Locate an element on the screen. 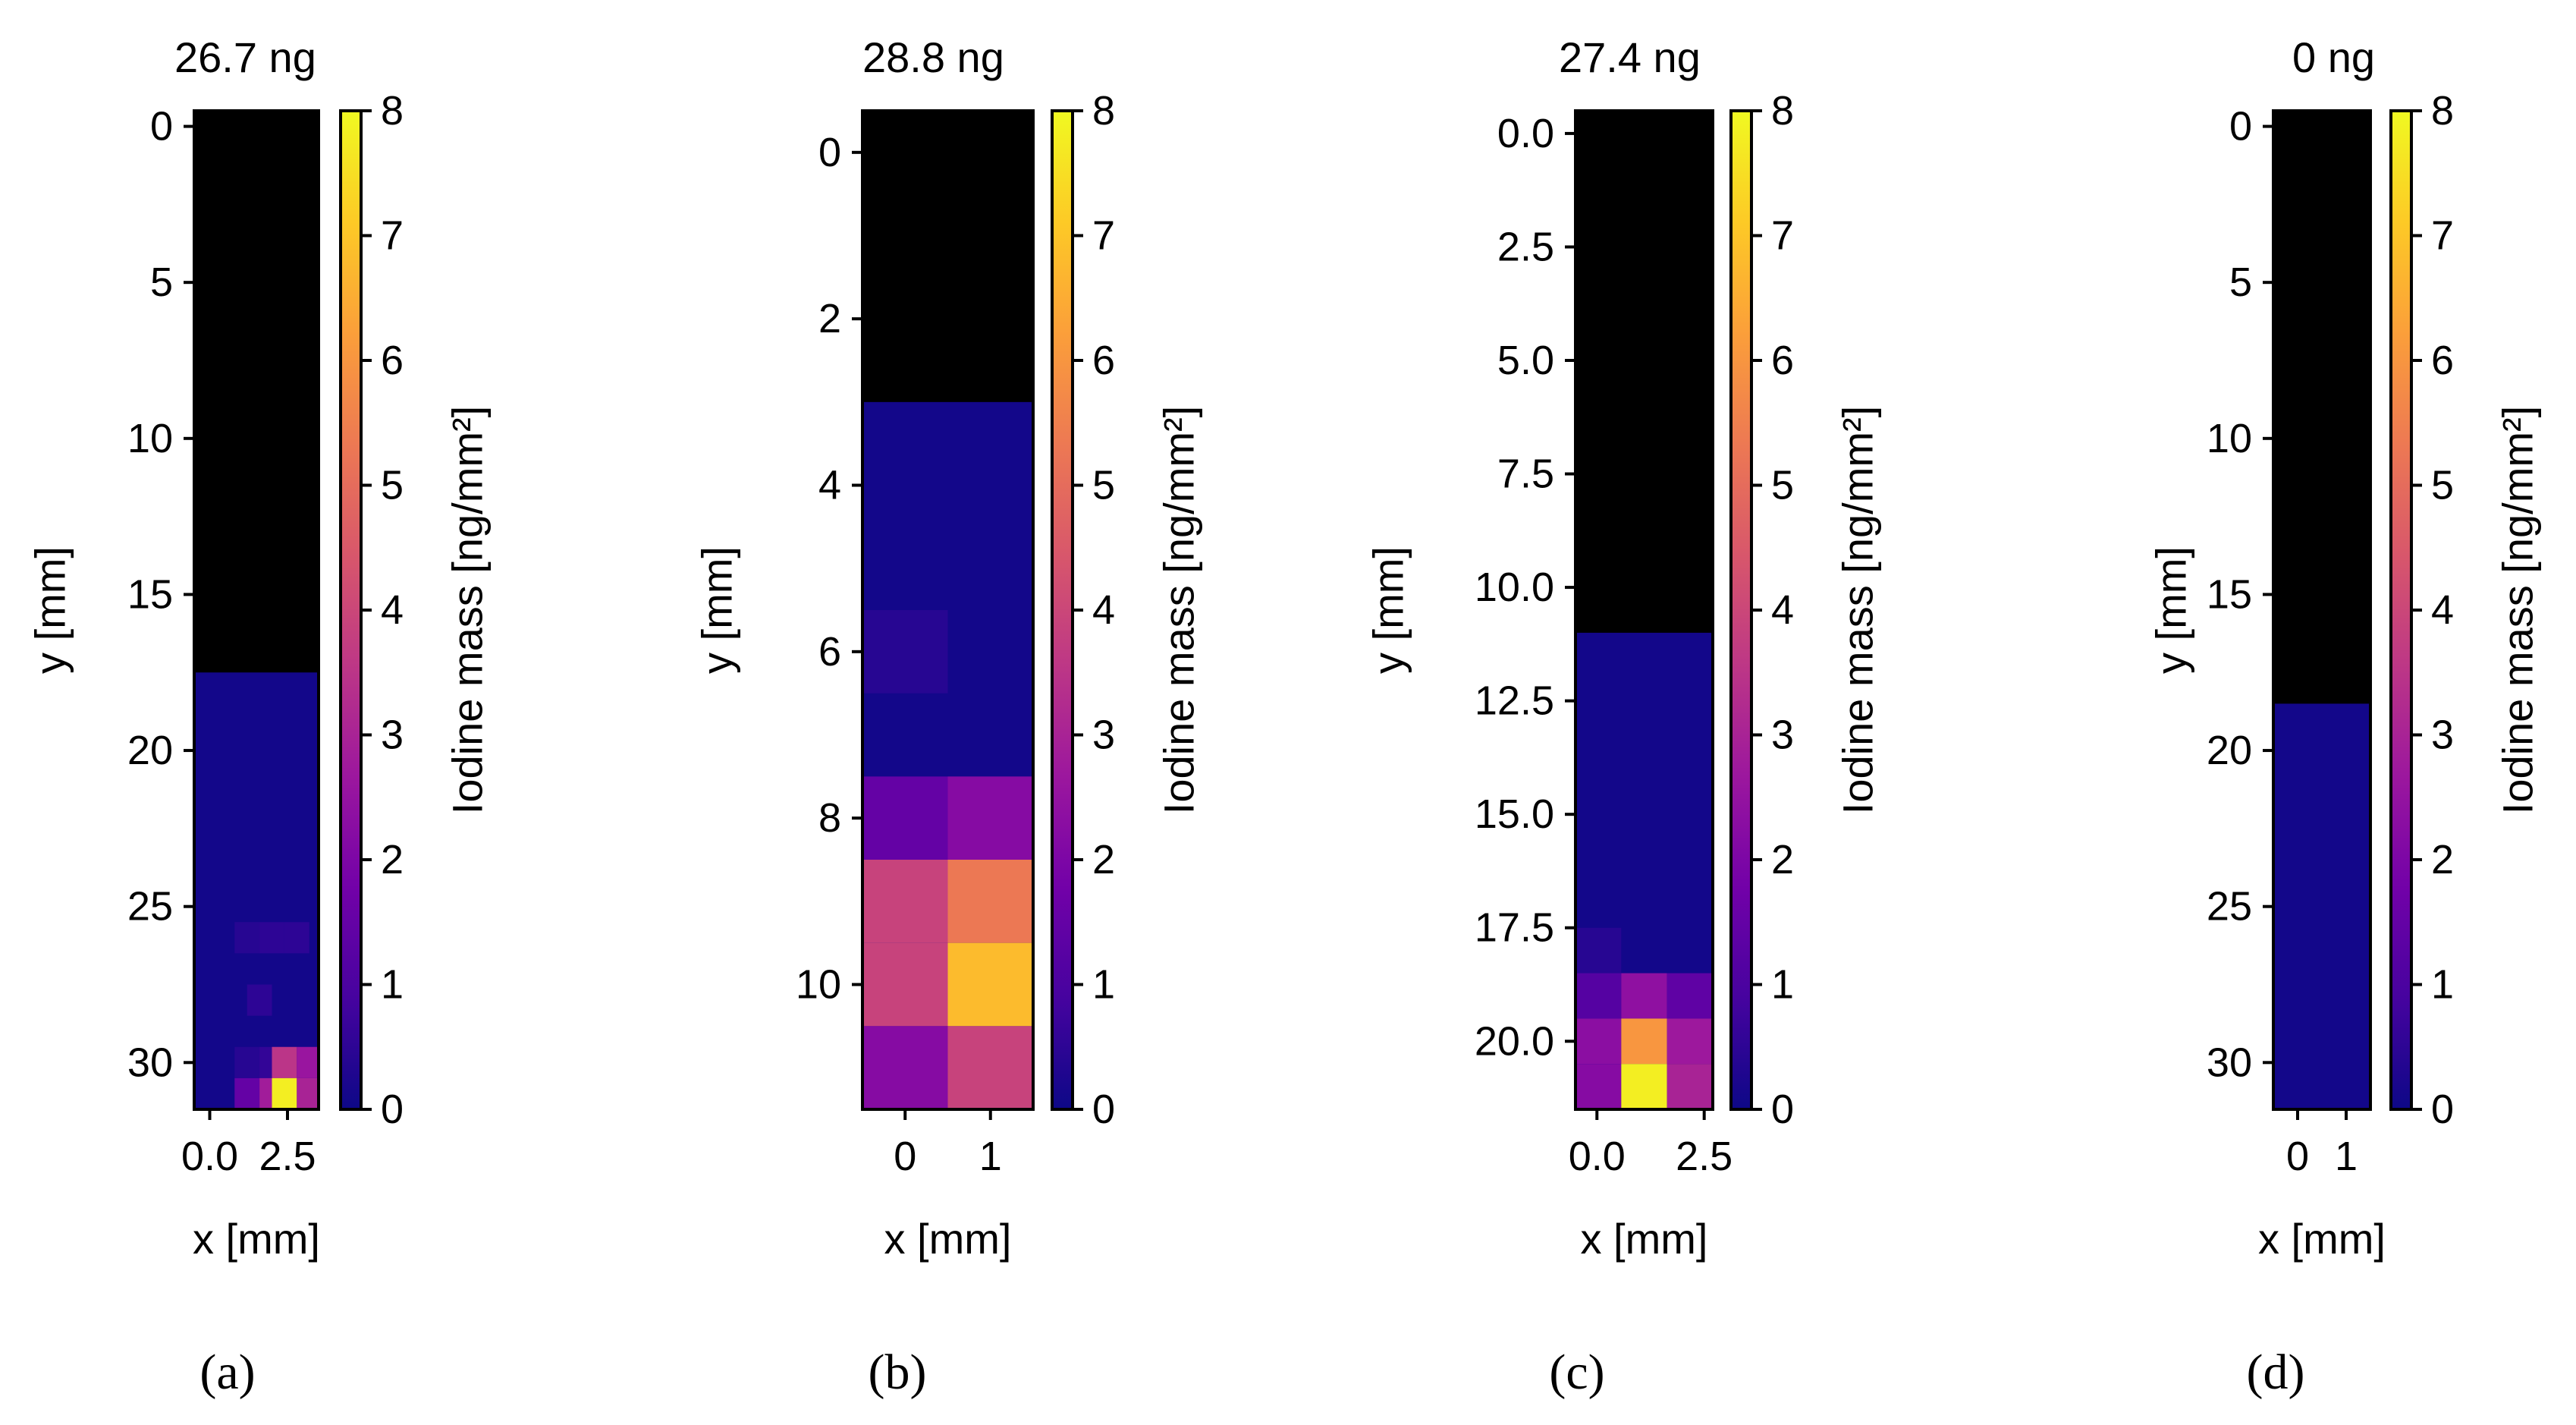 Image resolution: width=2576 pixels, height=1425 pixels. y-tick-label: 7.5 is located at coordinates (1525, 474).